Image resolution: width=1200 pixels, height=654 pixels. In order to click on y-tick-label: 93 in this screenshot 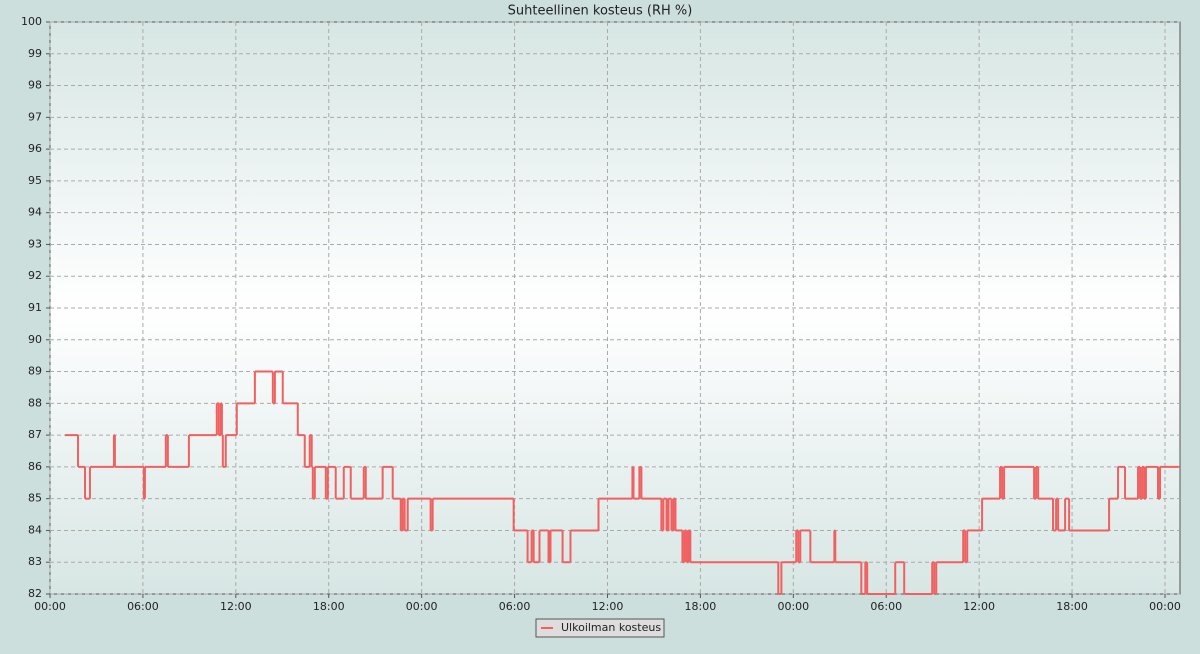, I will do `click(35, 243)`.